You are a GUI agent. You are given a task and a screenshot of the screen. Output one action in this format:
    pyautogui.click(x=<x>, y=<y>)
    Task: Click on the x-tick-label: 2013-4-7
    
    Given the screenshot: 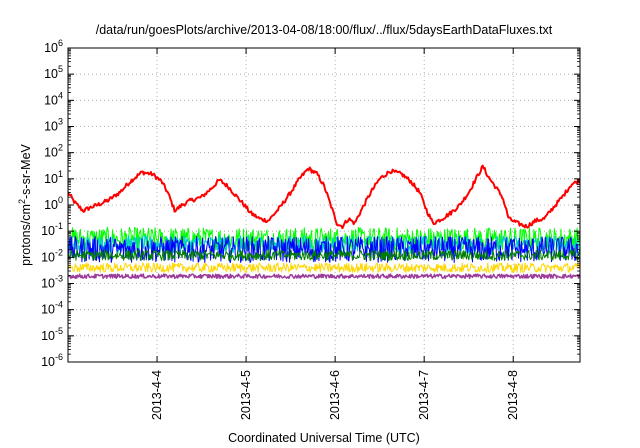 What is the action you would take?
    pyautogui.click(x=424, y=395)
    